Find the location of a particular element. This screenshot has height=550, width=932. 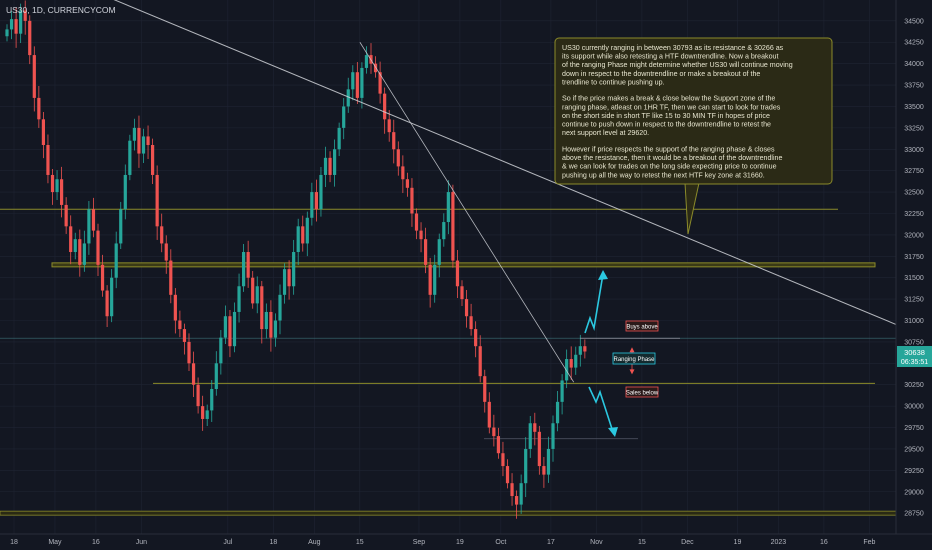

current-price-badge is located at coordinates (914, 356).